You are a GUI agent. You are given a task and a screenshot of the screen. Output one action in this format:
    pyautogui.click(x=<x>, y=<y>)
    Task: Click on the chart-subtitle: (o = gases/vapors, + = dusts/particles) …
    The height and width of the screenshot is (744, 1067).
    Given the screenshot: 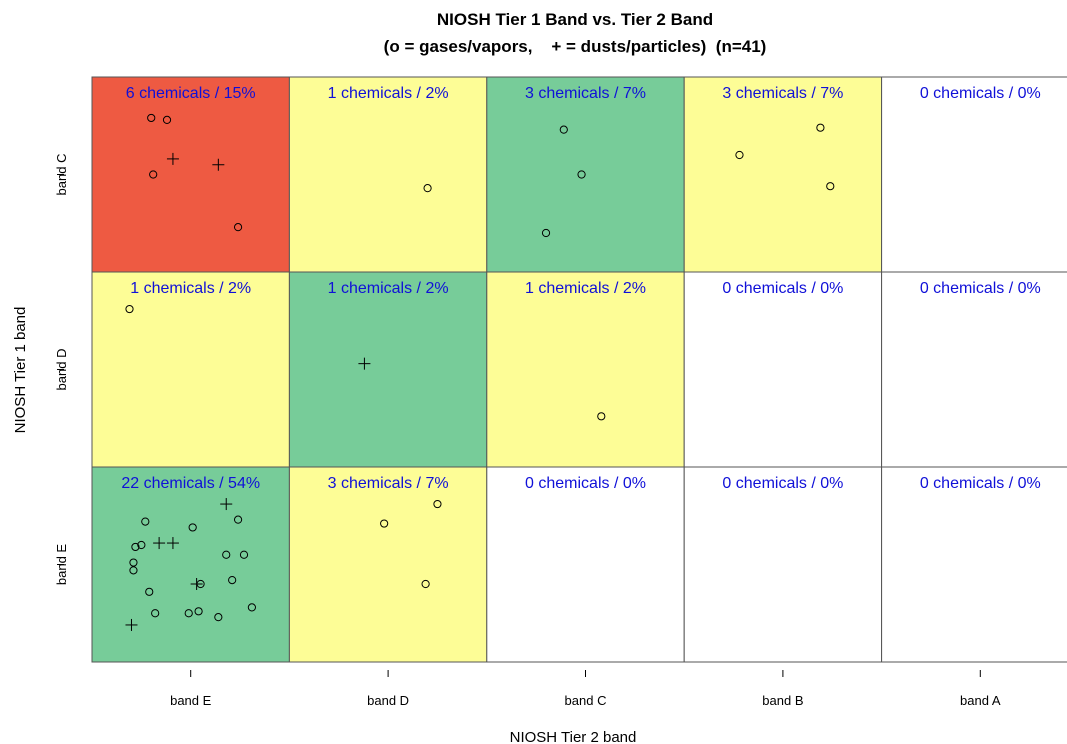 What is the action you would take?
    pyautogui.click(x=575, y=46)
    